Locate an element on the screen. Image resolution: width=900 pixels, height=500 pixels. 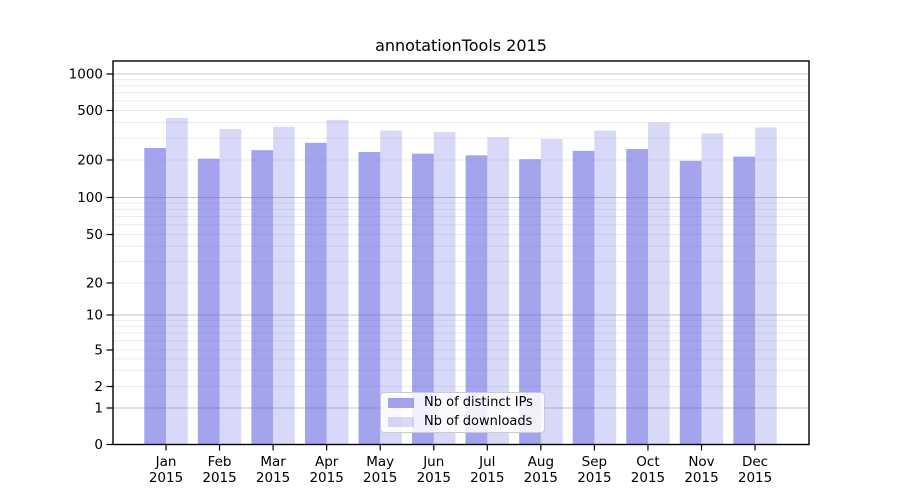
y-tick-label: 10 is located at coordinates (94, 316).